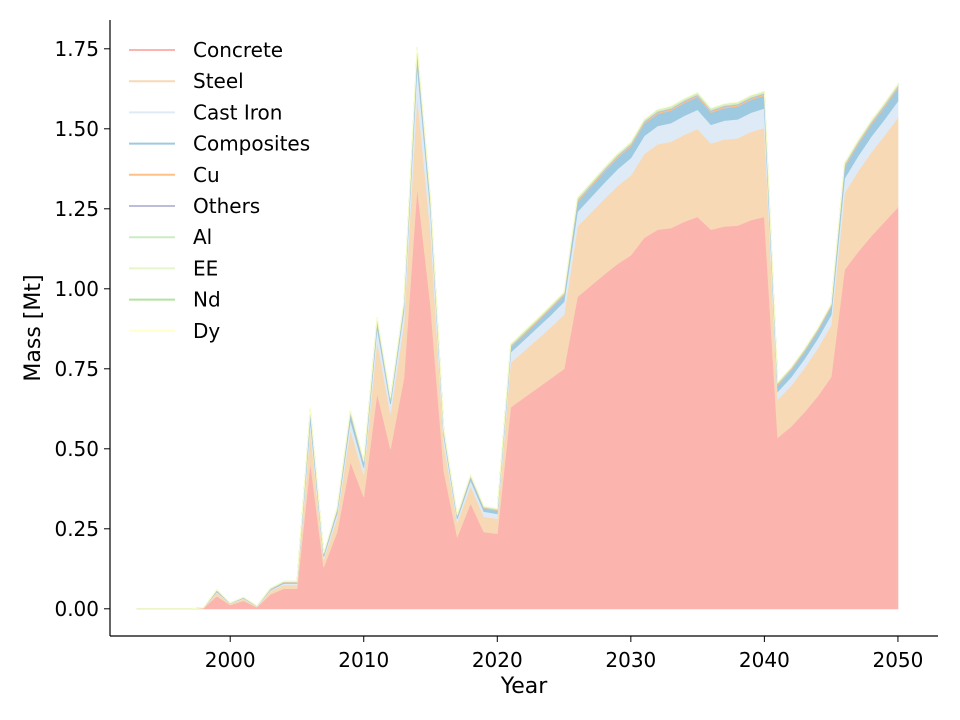 Image resolution: width=960 pixels, height=720 pixels. Describe the element at coordinates (76, 529) in the screenshot. I see `y-tick-label: 0.25` at that location.